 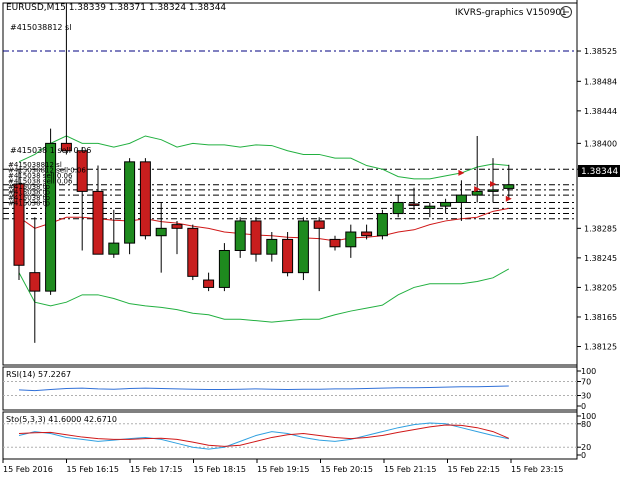 What do you see at coordinates (283, 469) in the screenshot?
I see `time-tick-label: 15 Feb 19:15` at bounding box center [283, 469].